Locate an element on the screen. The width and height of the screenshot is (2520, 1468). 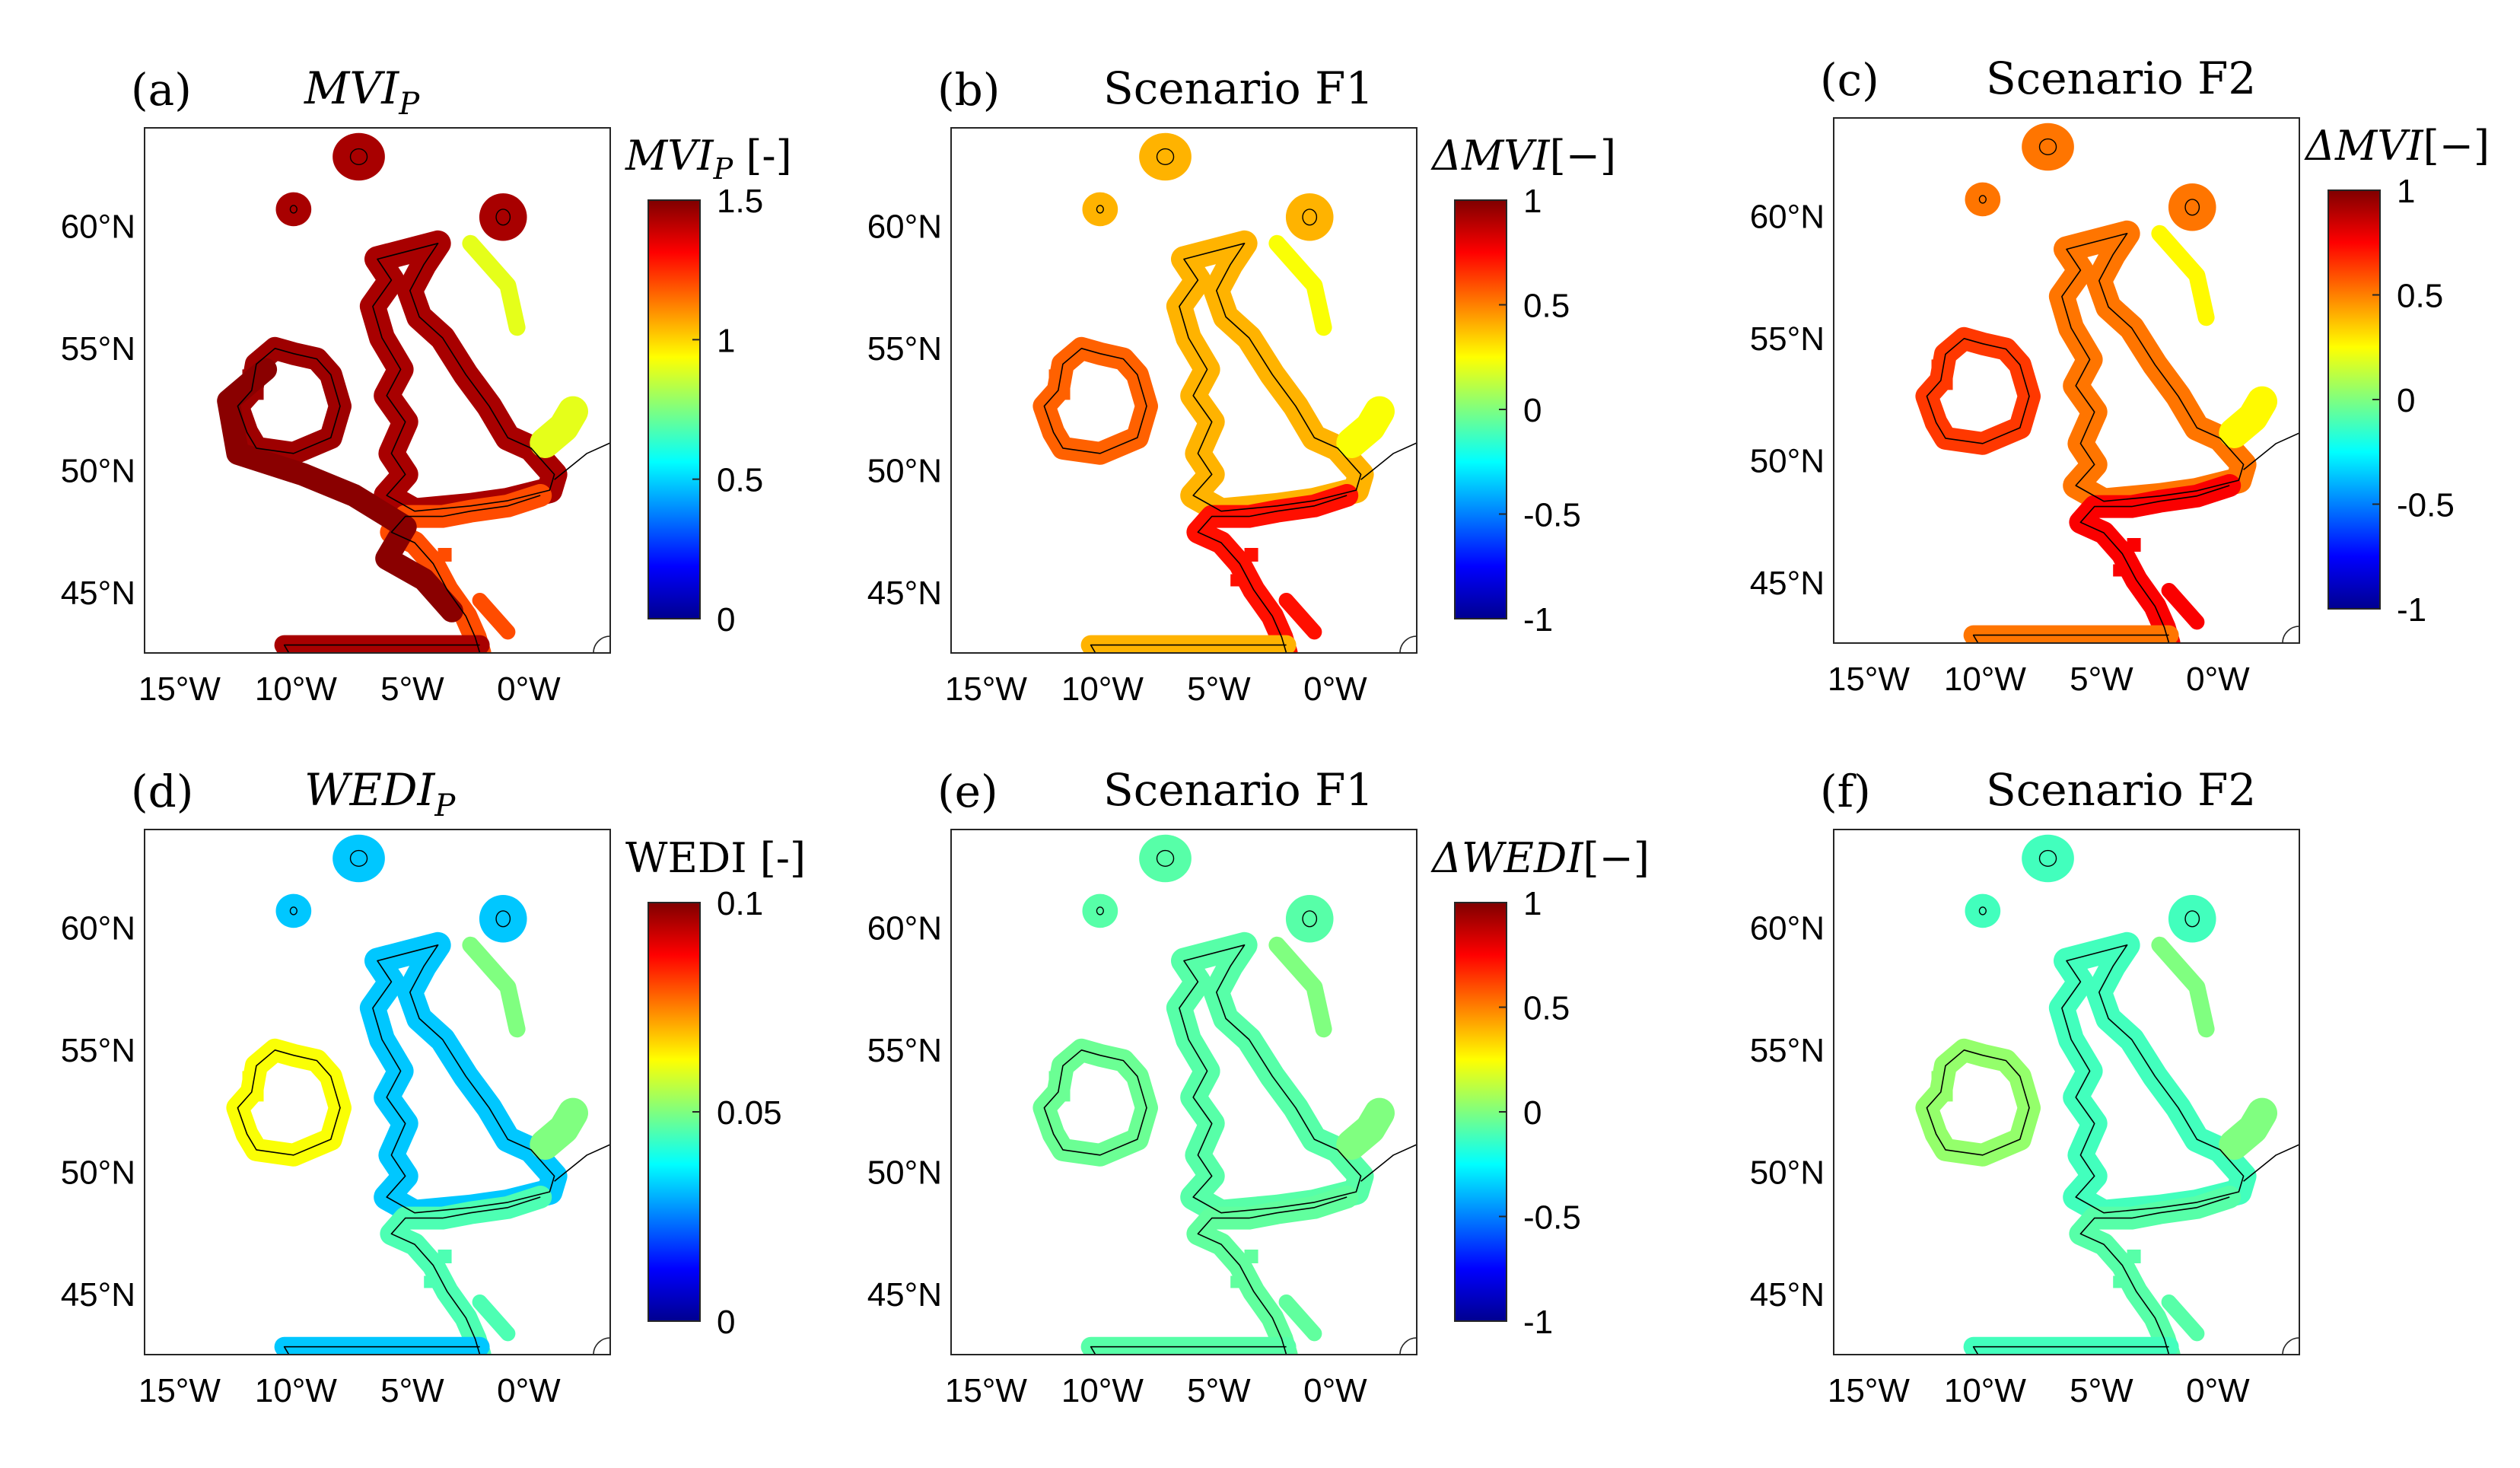
y-tick-label: 50°N is located at coordinates (1787, 461).